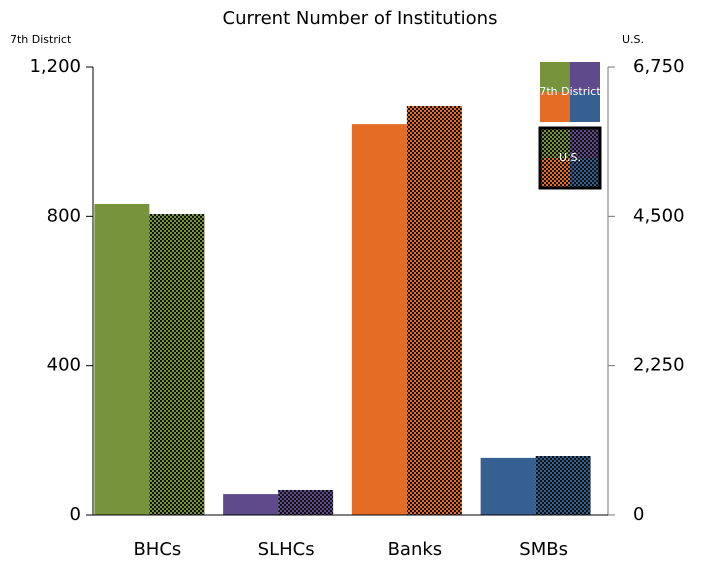  What do you see at coordinates (360, 18) in the screenshot?
I see `chart-title: Current Number of Institutions` at bounding box center [360, 18].